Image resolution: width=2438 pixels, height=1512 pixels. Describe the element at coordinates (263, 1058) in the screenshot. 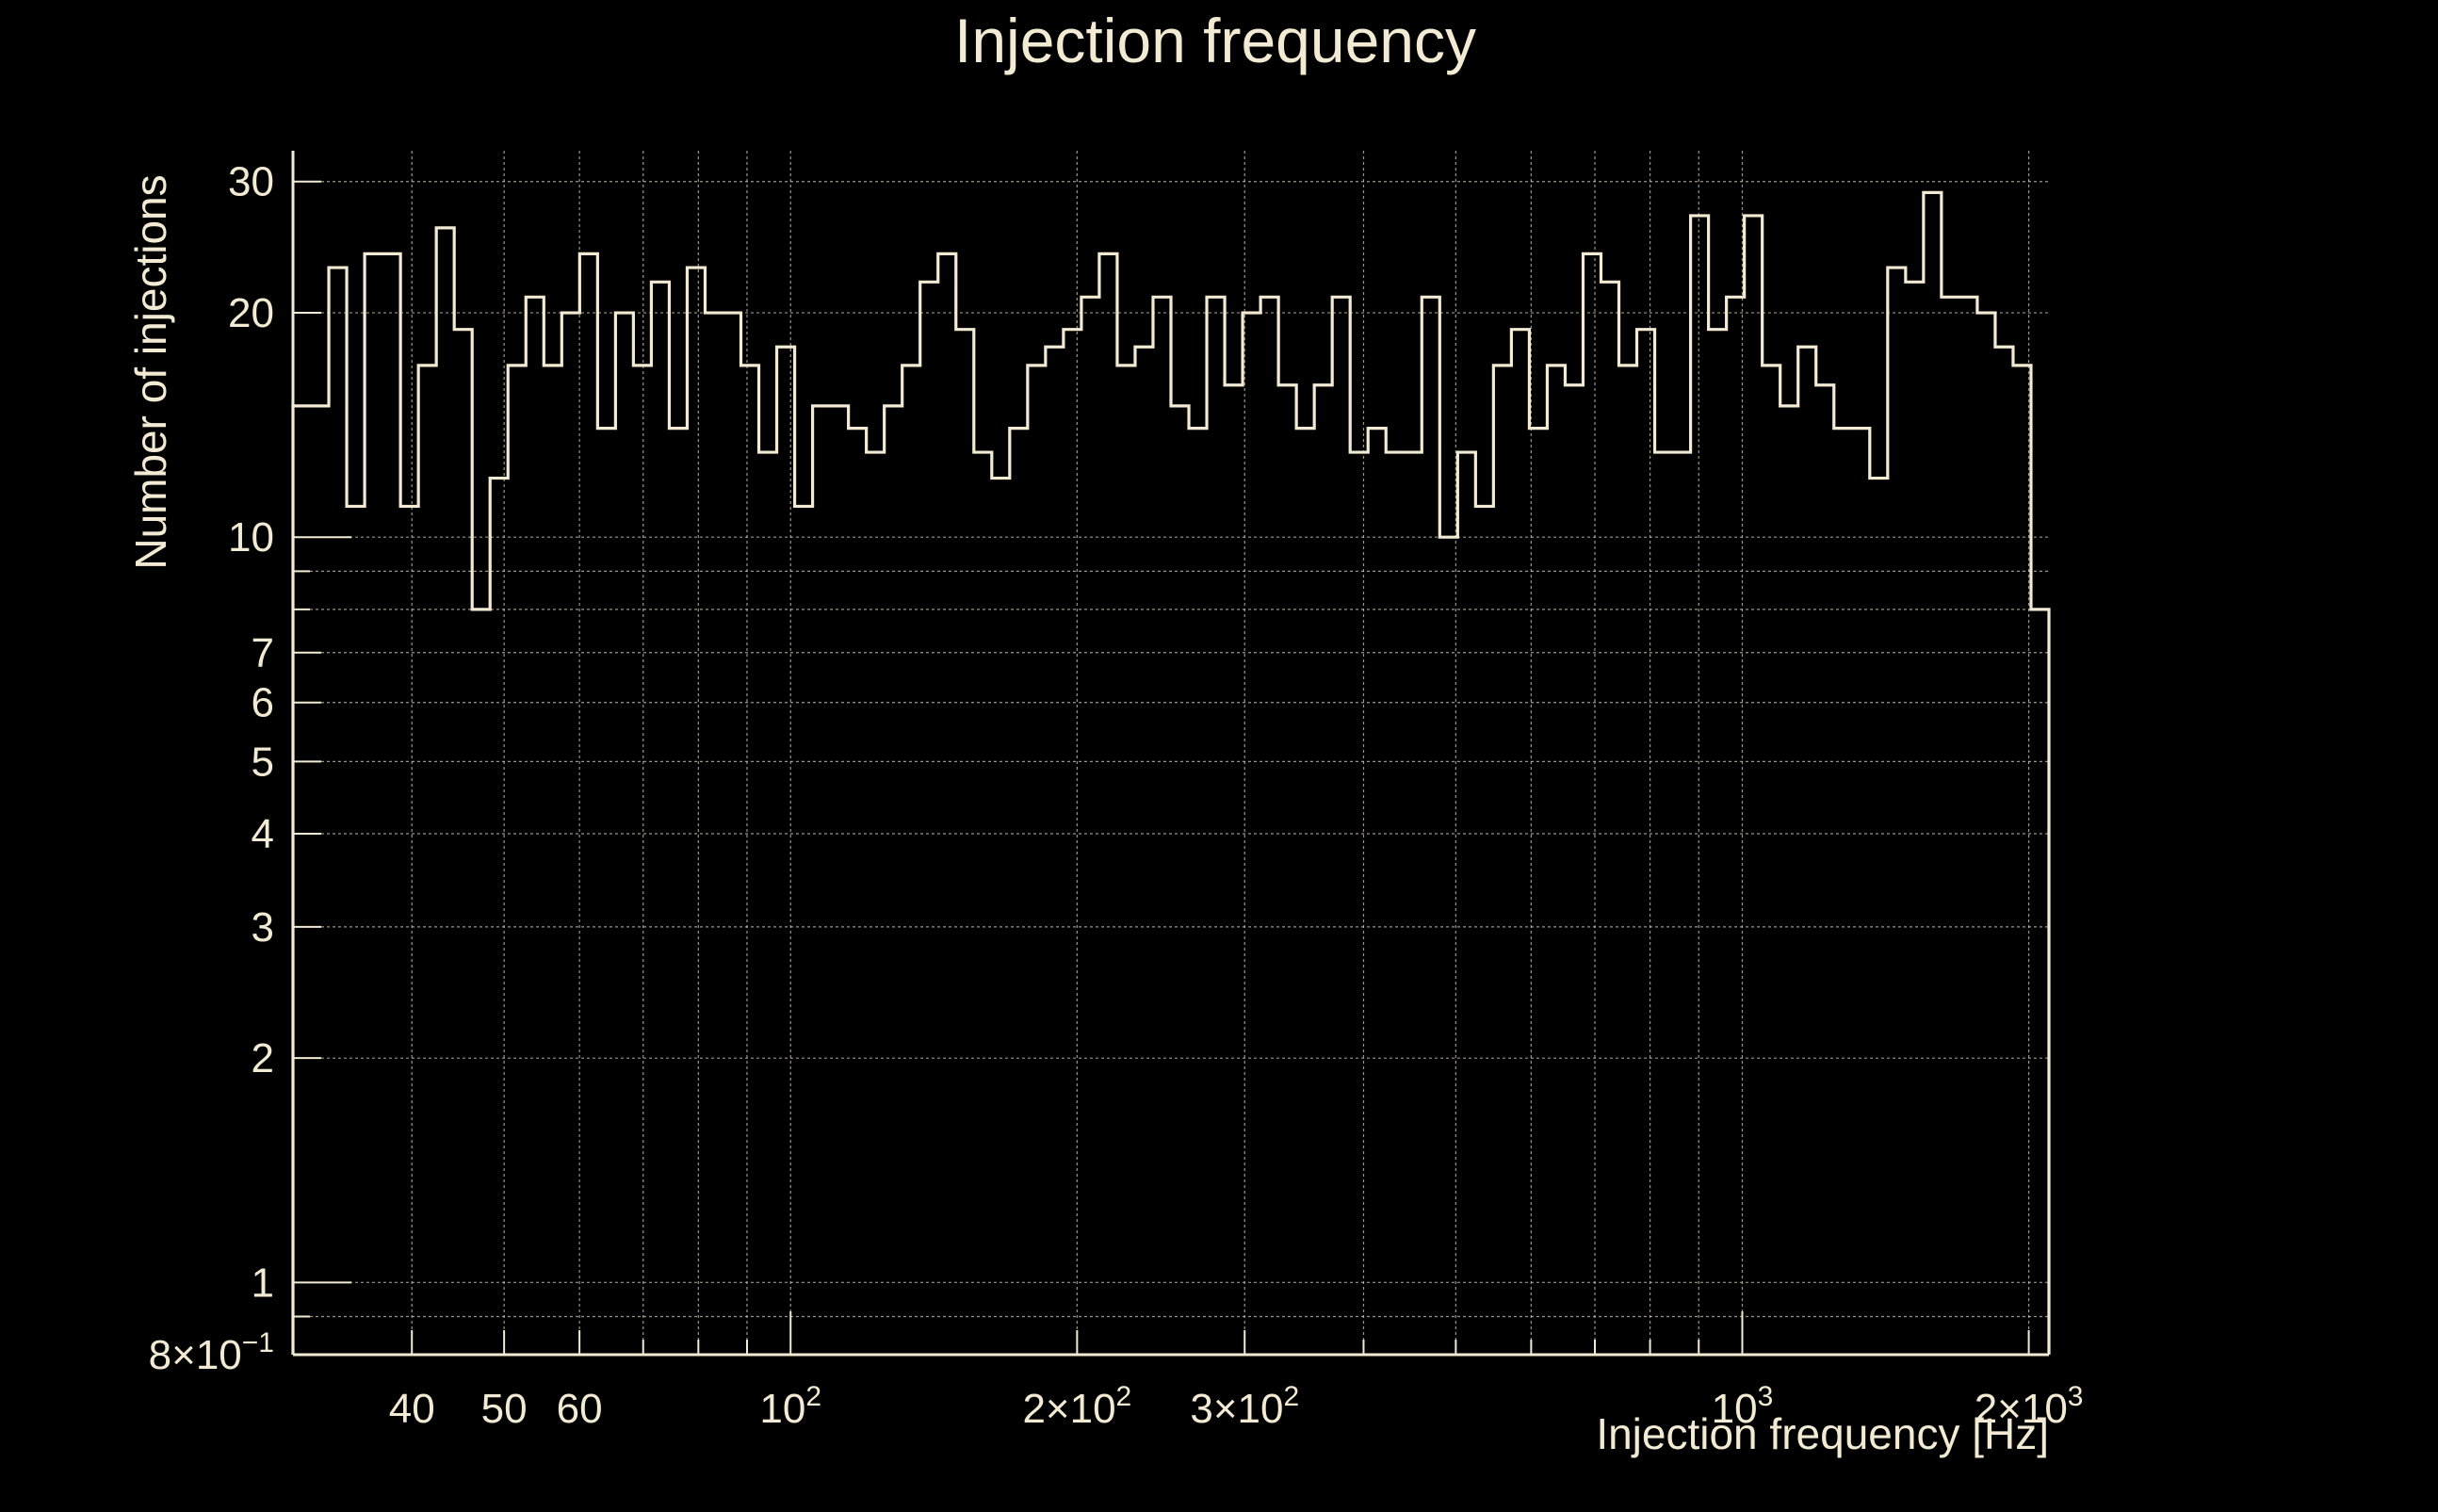

I see `y-tick-label: 2` at that location.